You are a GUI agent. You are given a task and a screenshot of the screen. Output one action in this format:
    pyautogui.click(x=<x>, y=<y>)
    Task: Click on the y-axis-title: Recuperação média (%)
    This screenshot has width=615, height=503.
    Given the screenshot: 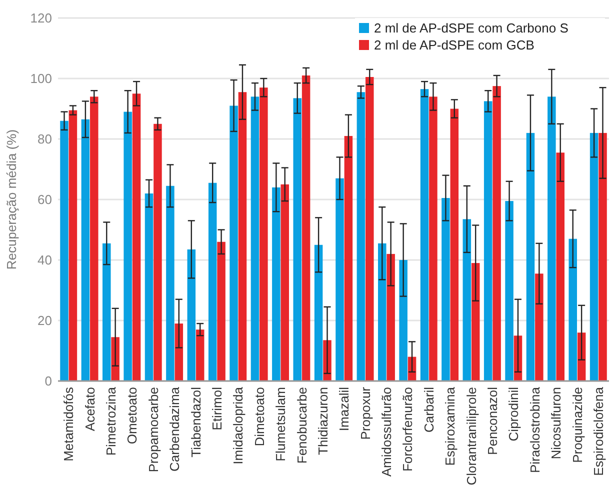 What is the action you would take?
    pyautogui.click(x=11, y=199)
    